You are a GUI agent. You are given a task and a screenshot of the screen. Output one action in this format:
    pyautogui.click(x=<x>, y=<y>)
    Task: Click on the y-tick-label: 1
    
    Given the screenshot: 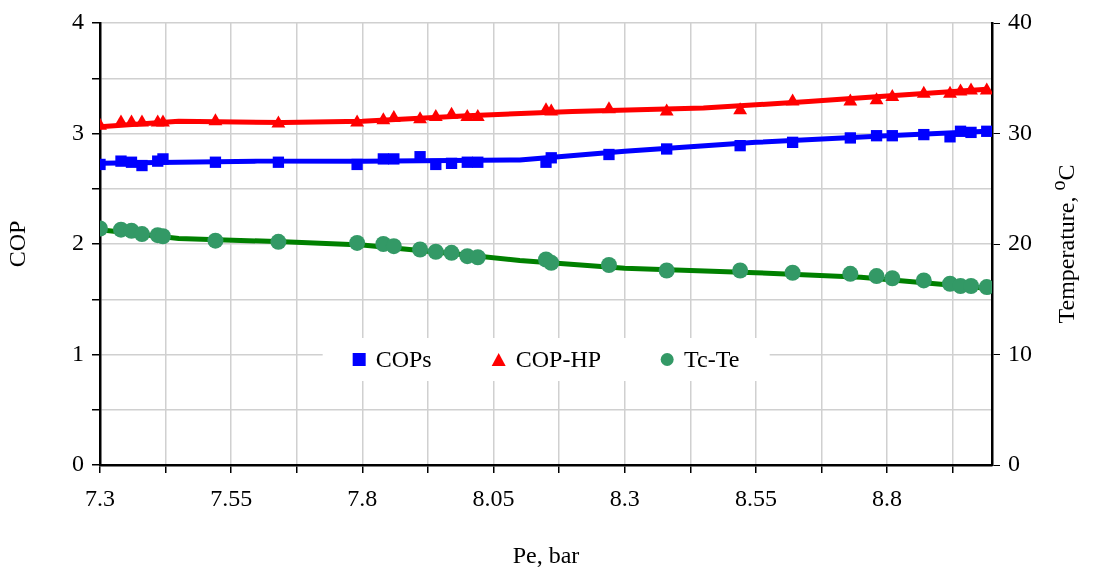 What is the action you would take?
    pyautogui.click(x=78, y=352)
    